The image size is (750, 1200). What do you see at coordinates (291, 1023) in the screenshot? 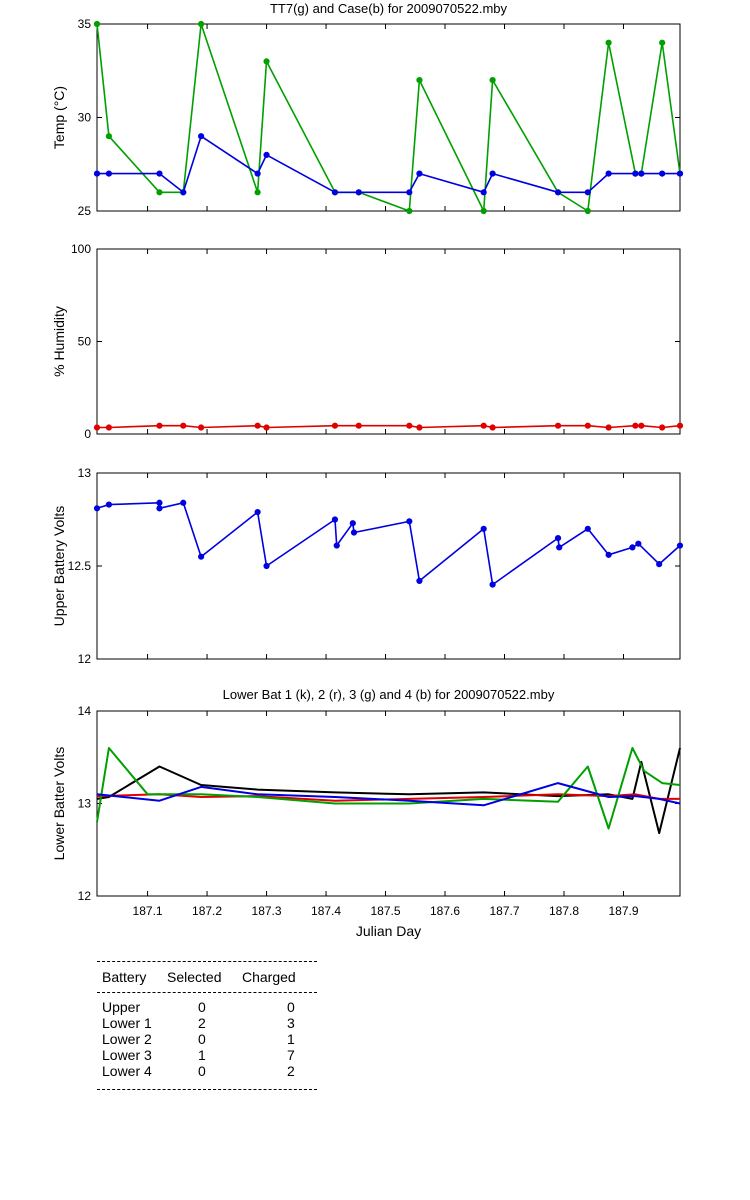
I see `battery-charged: 3` at bounding box center [291, 1023].